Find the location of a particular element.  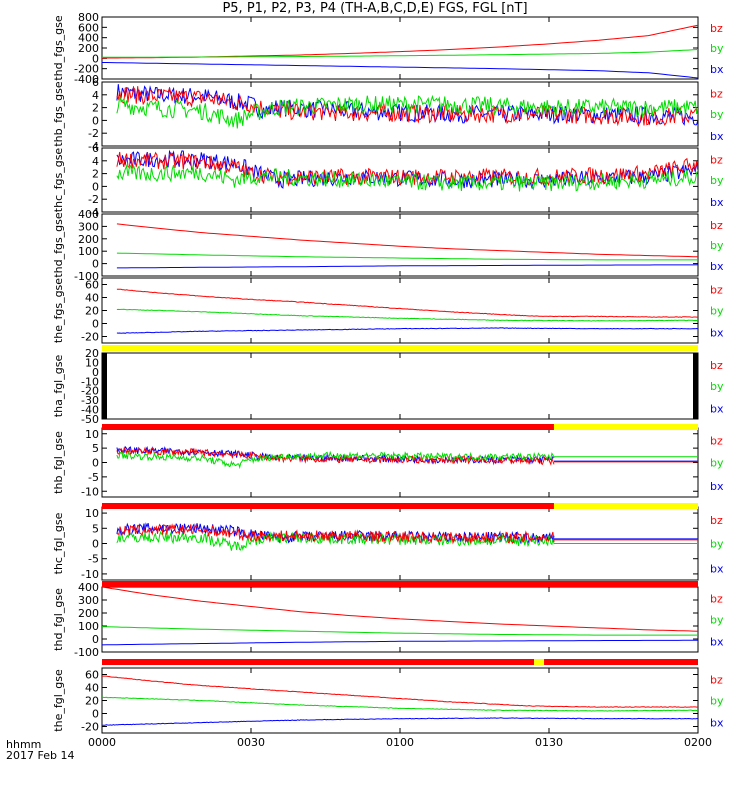

y-tick-label: 6 is located at coordinates (95, 82).